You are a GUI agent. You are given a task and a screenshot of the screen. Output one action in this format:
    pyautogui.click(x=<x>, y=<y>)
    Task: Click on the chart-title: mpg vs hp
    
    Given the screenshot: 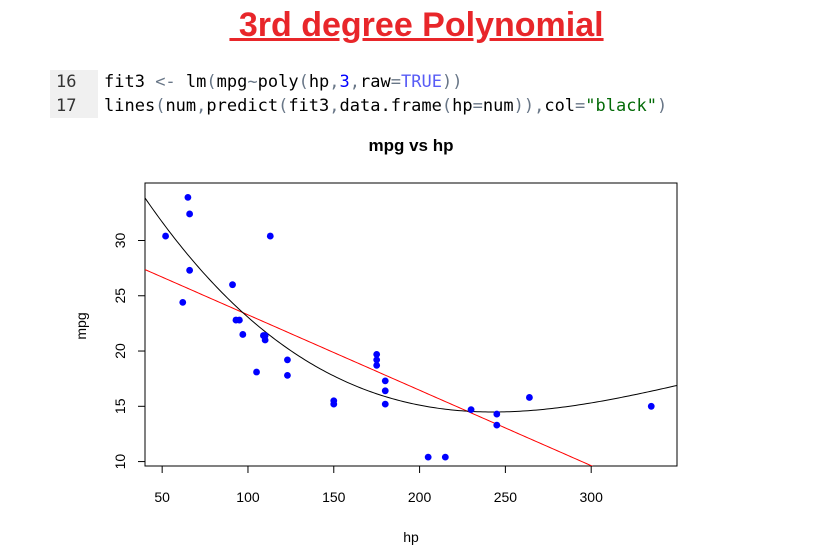 What is the action you would take?
    pyautogui.click(x=410, y=145)
    